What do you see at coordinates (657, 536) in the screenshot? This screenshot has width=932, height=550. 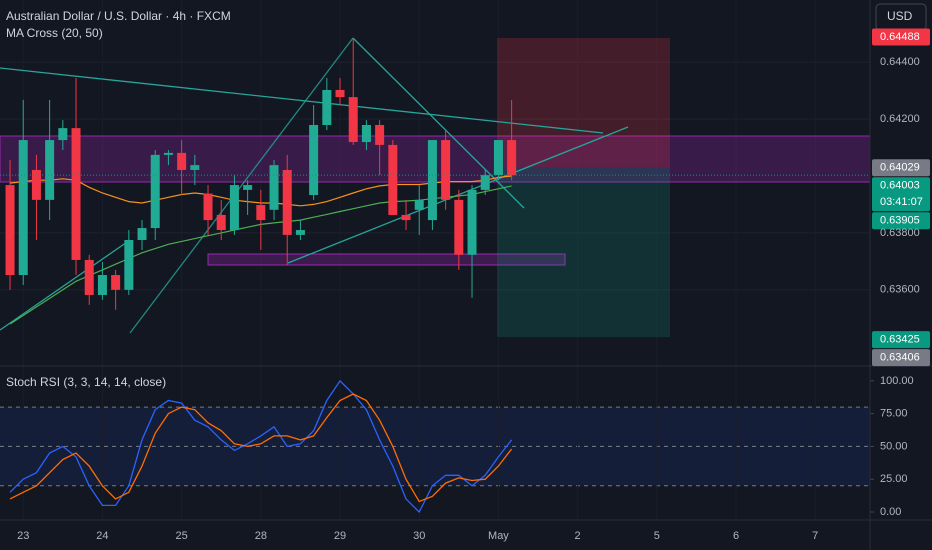 I see `x-tick-label: 5` at bounding box center [657, 536].